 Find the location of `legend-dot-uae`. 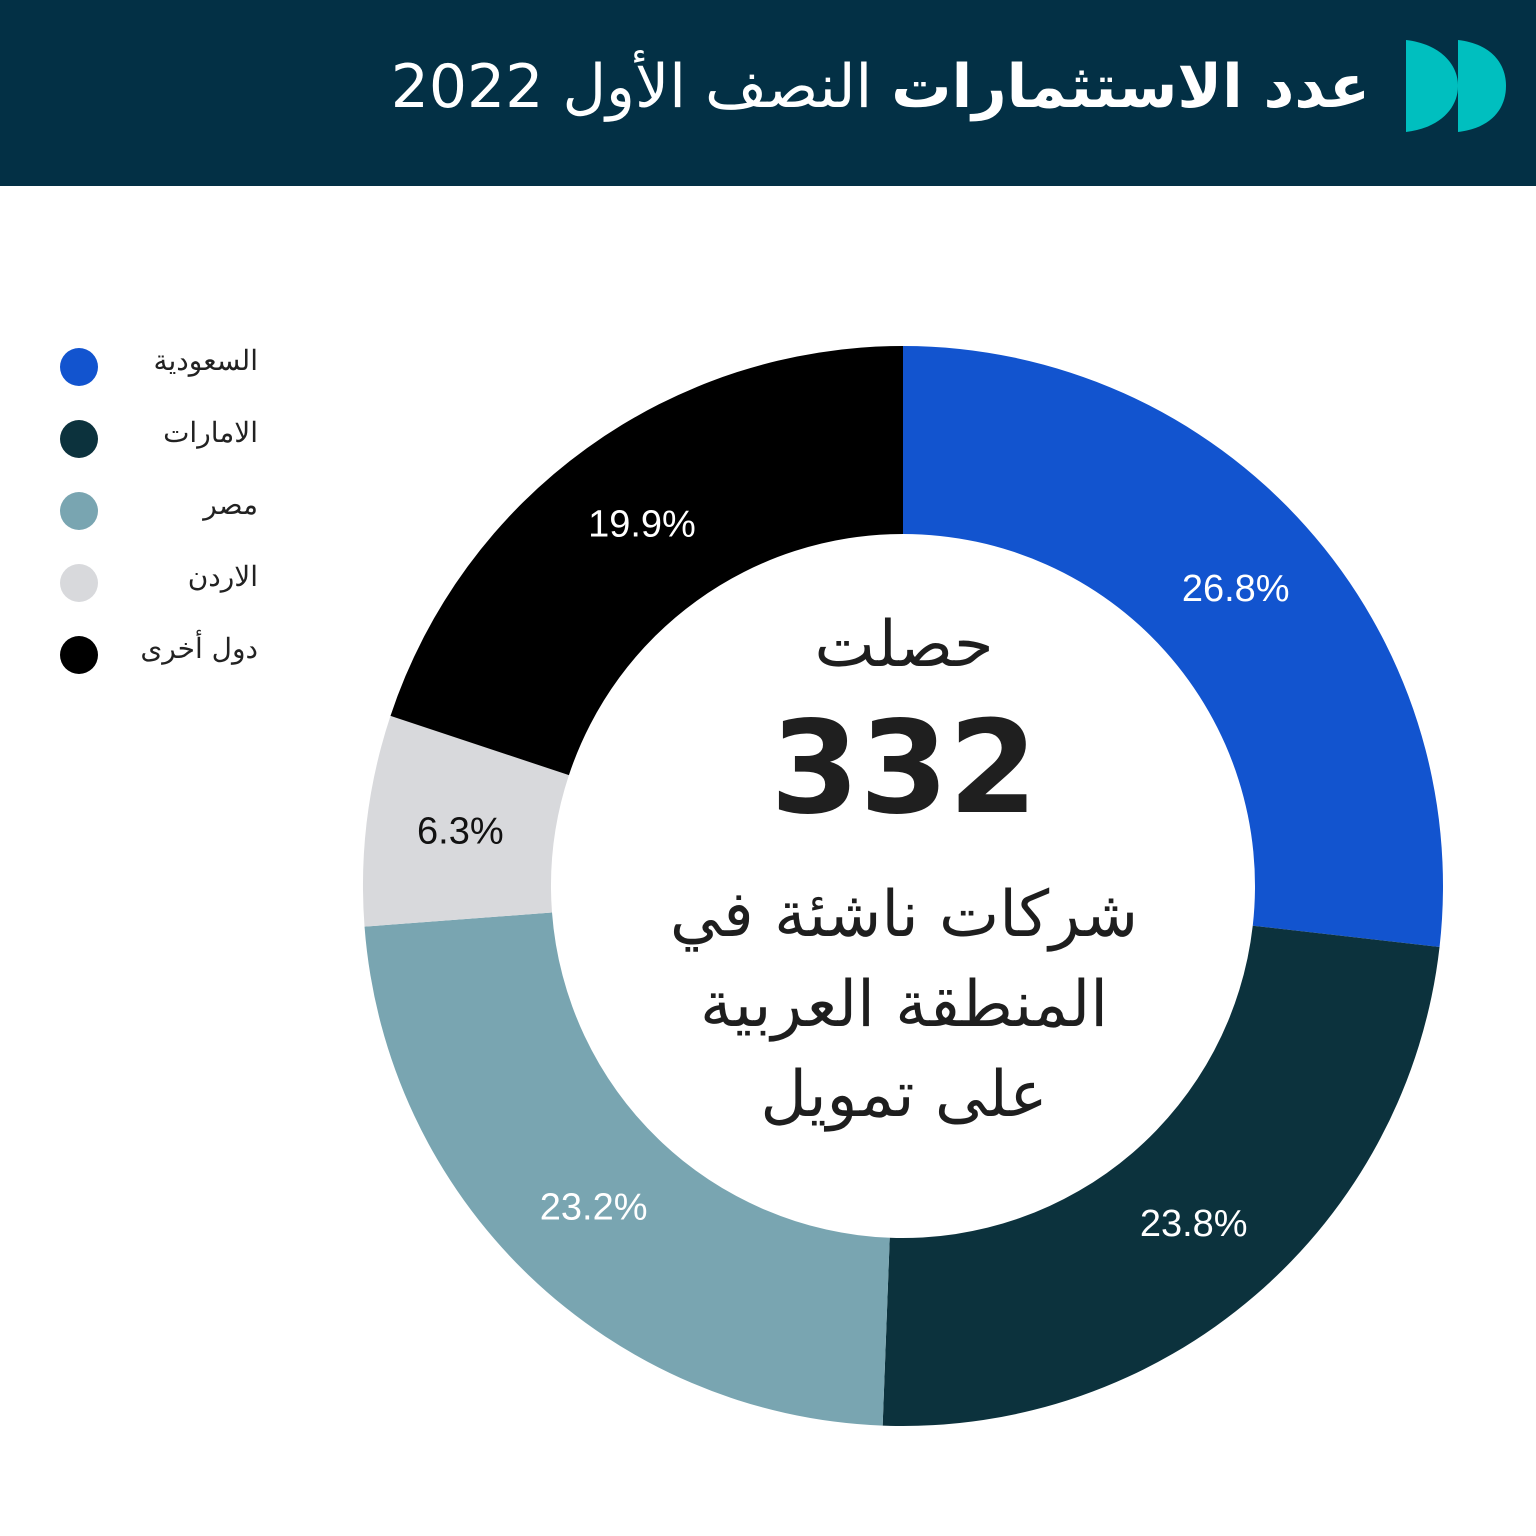

legend-dot-uae is located at coordinates (79, 439).